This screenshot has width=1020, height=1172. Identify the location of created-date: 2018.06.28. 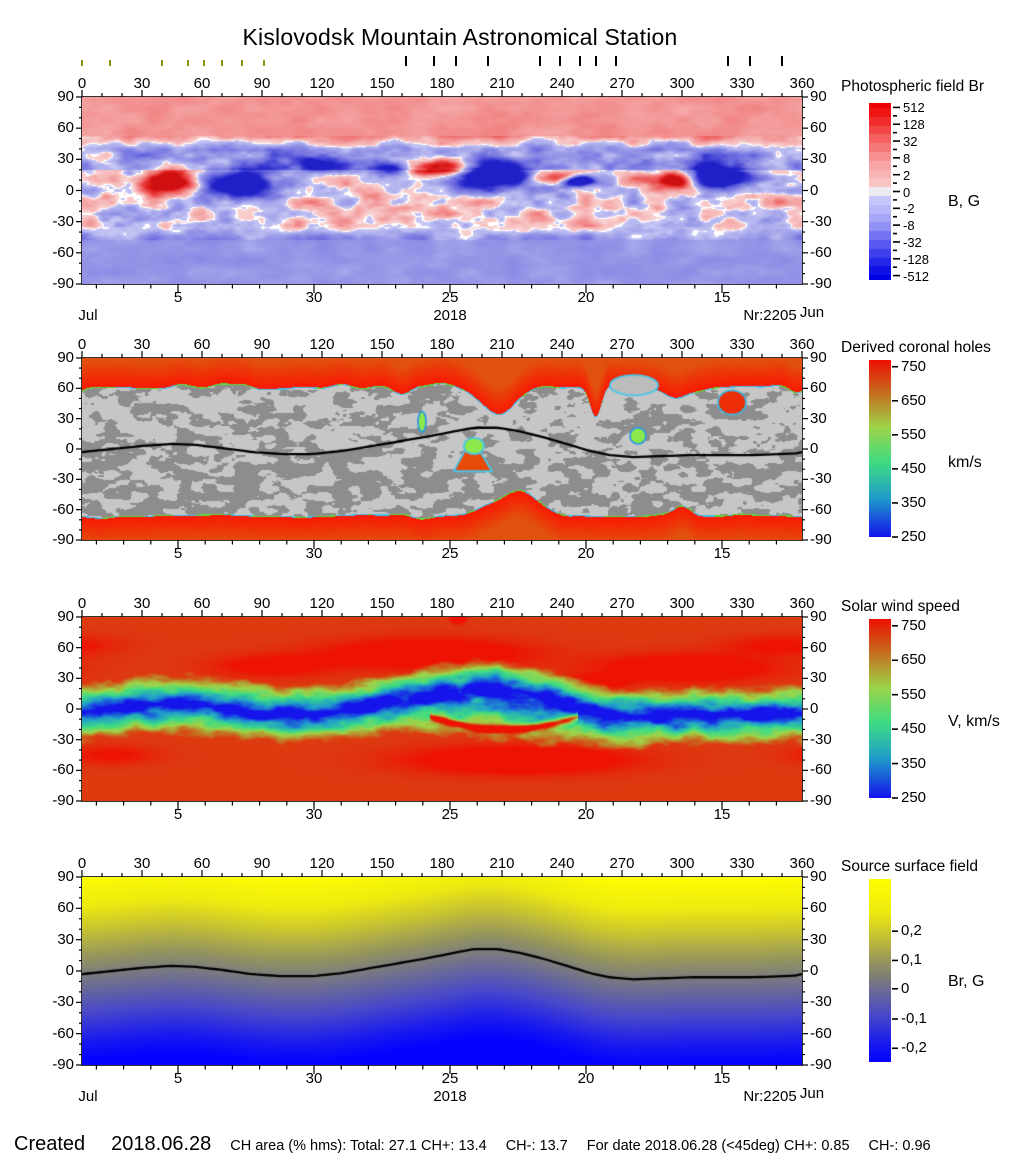
(161, 1144).